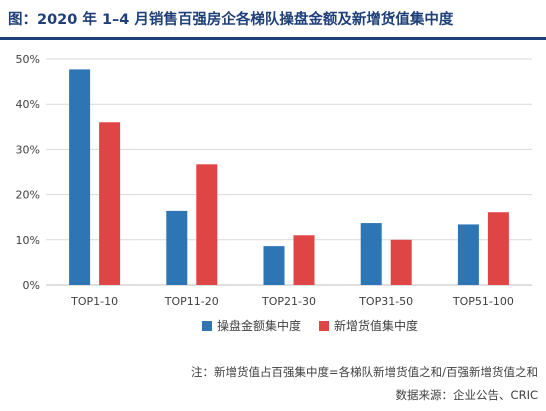 This screenshot has width=546, height=411. What do you see at coordinates (364, 372) in the screenshot?
I see `footnote: 注：新增货值占百强集中度=各梯队新增货值之和/百强新增货值之和` at bounding box center [364, 372].